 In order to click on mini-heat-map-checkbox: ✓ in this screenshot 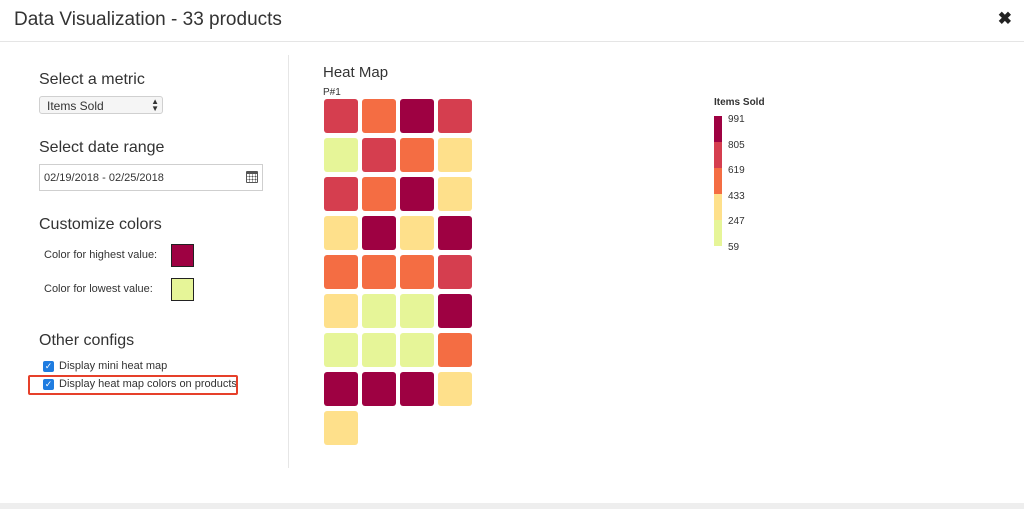, I will do `click(48, 366)`.